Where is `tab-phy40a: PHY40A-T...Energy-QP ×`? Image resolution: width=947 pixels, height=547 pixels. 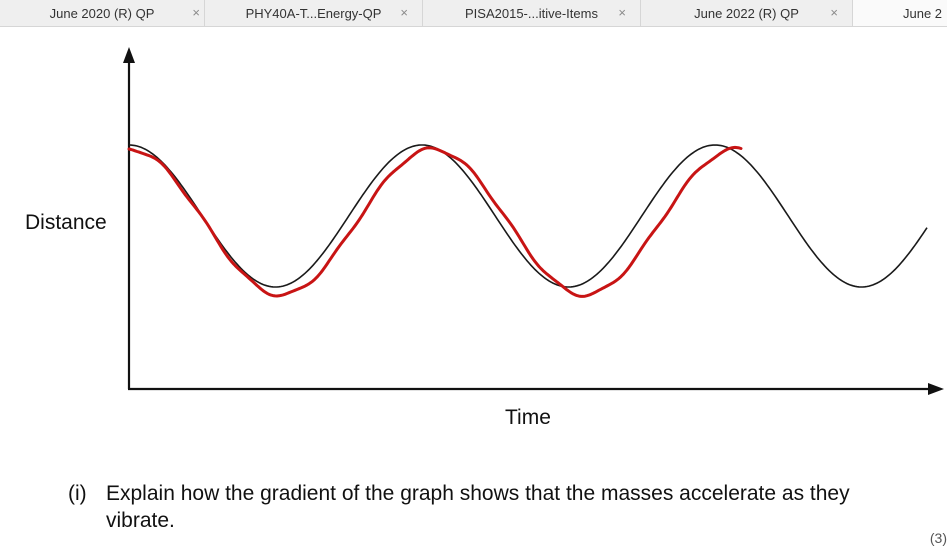
tab-phy40a: PHY40A-T...Energy-QP × is located at coordinates (314, 13).